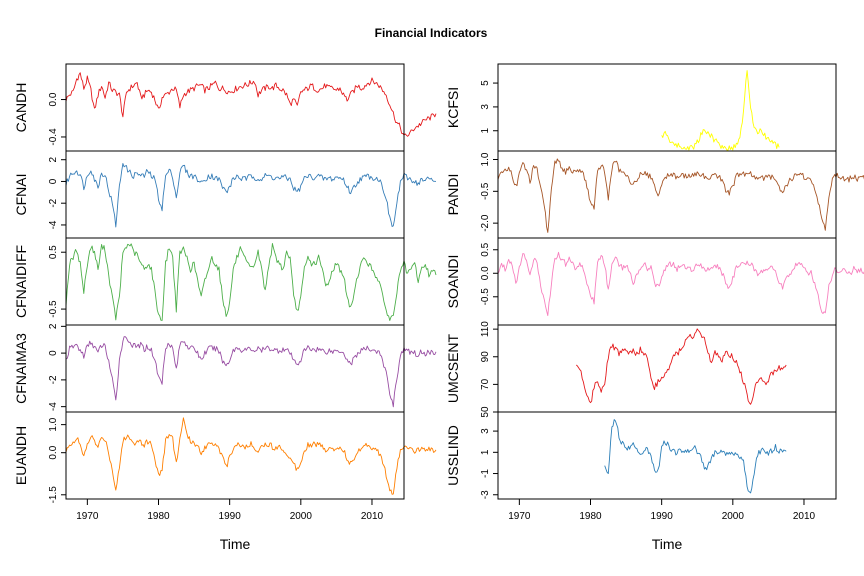 The image size is (864, 576). I want to click on panel-umcsent: 50 70 90 110 UMCSENT, so click(641, 369).